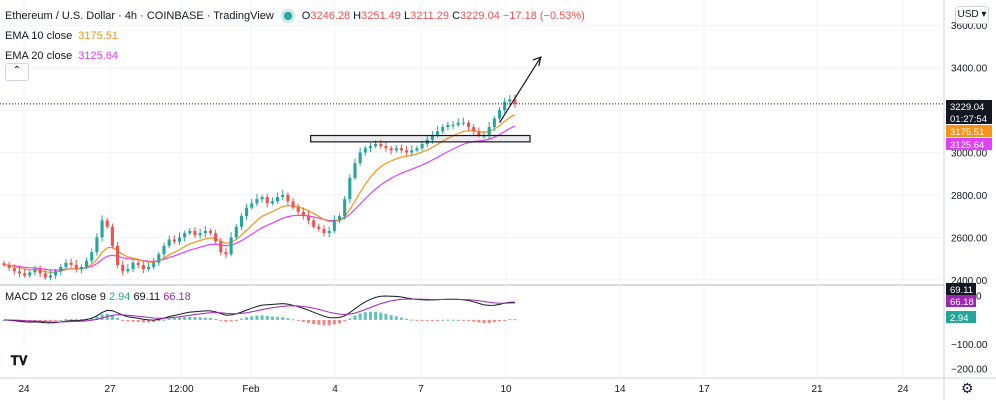 The height and width of the screenshot is (405, 996). I want to click on high-label: H, so click(357, 16).